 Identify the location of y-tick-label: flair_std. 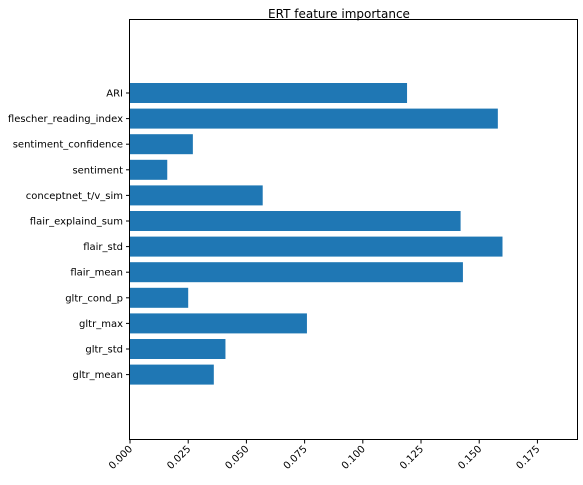
(103, 247).